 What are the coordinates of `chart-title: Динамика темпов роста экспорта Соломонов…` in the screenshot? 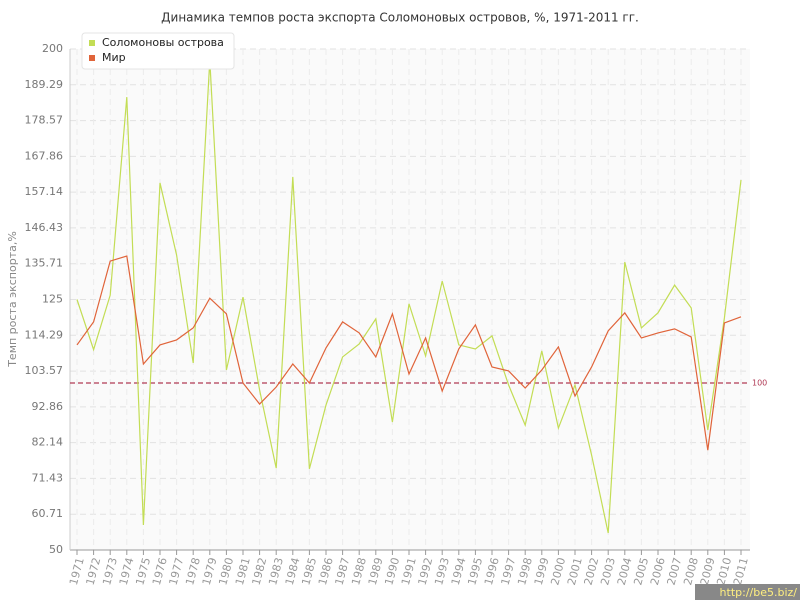 It's located at (400, 18).